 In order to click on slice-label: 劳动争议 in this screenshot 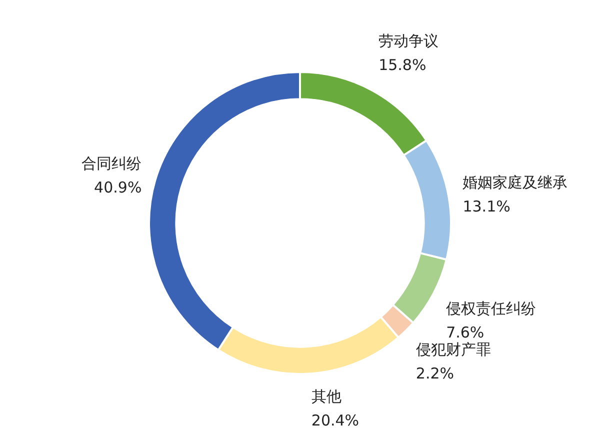, I will do `click(408, 41)`.